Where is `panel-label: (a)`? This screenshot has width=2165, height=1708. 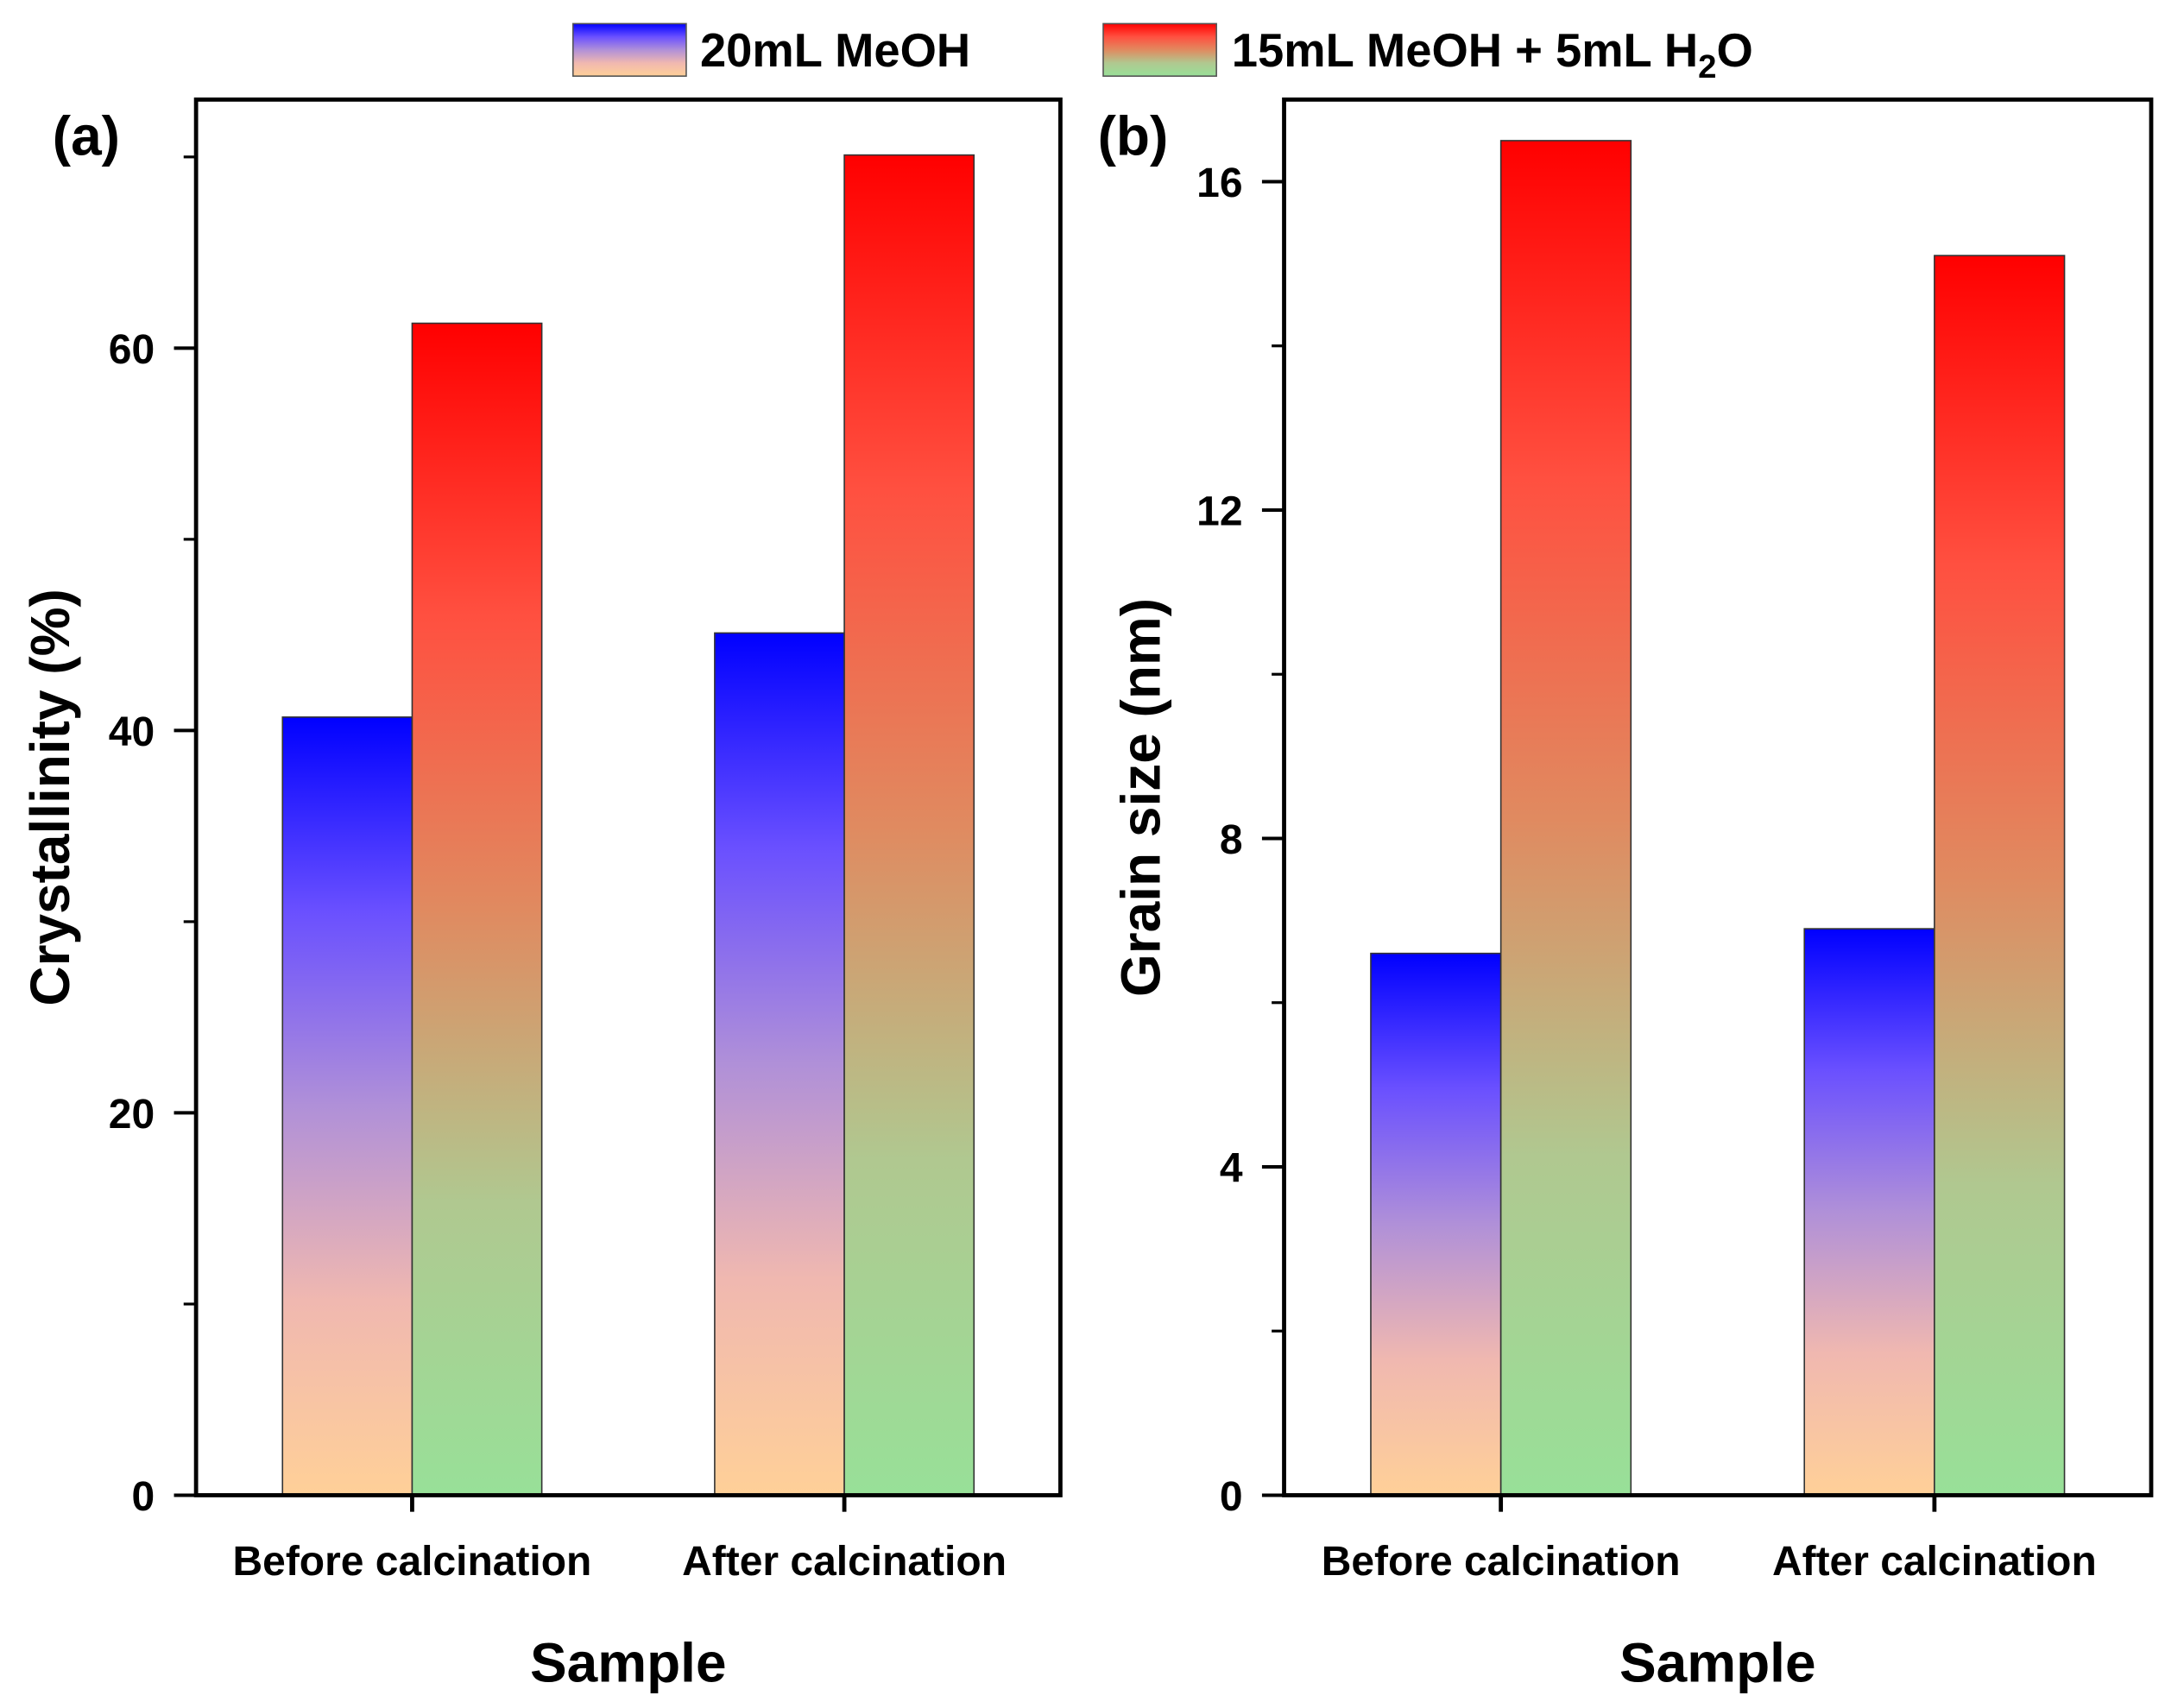
panel-label: (a) is located at coordinates (87, 135).